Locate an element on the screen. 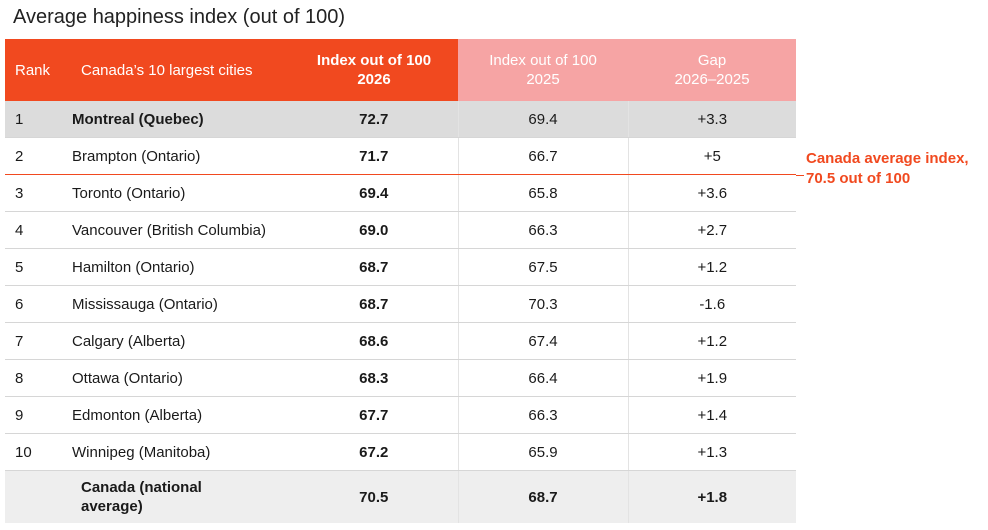 The image size is (988, 530). table-row: 5 Hamilton (Ontario) 68.7 67.5 +1.2 is located at coordinates (400, 267).